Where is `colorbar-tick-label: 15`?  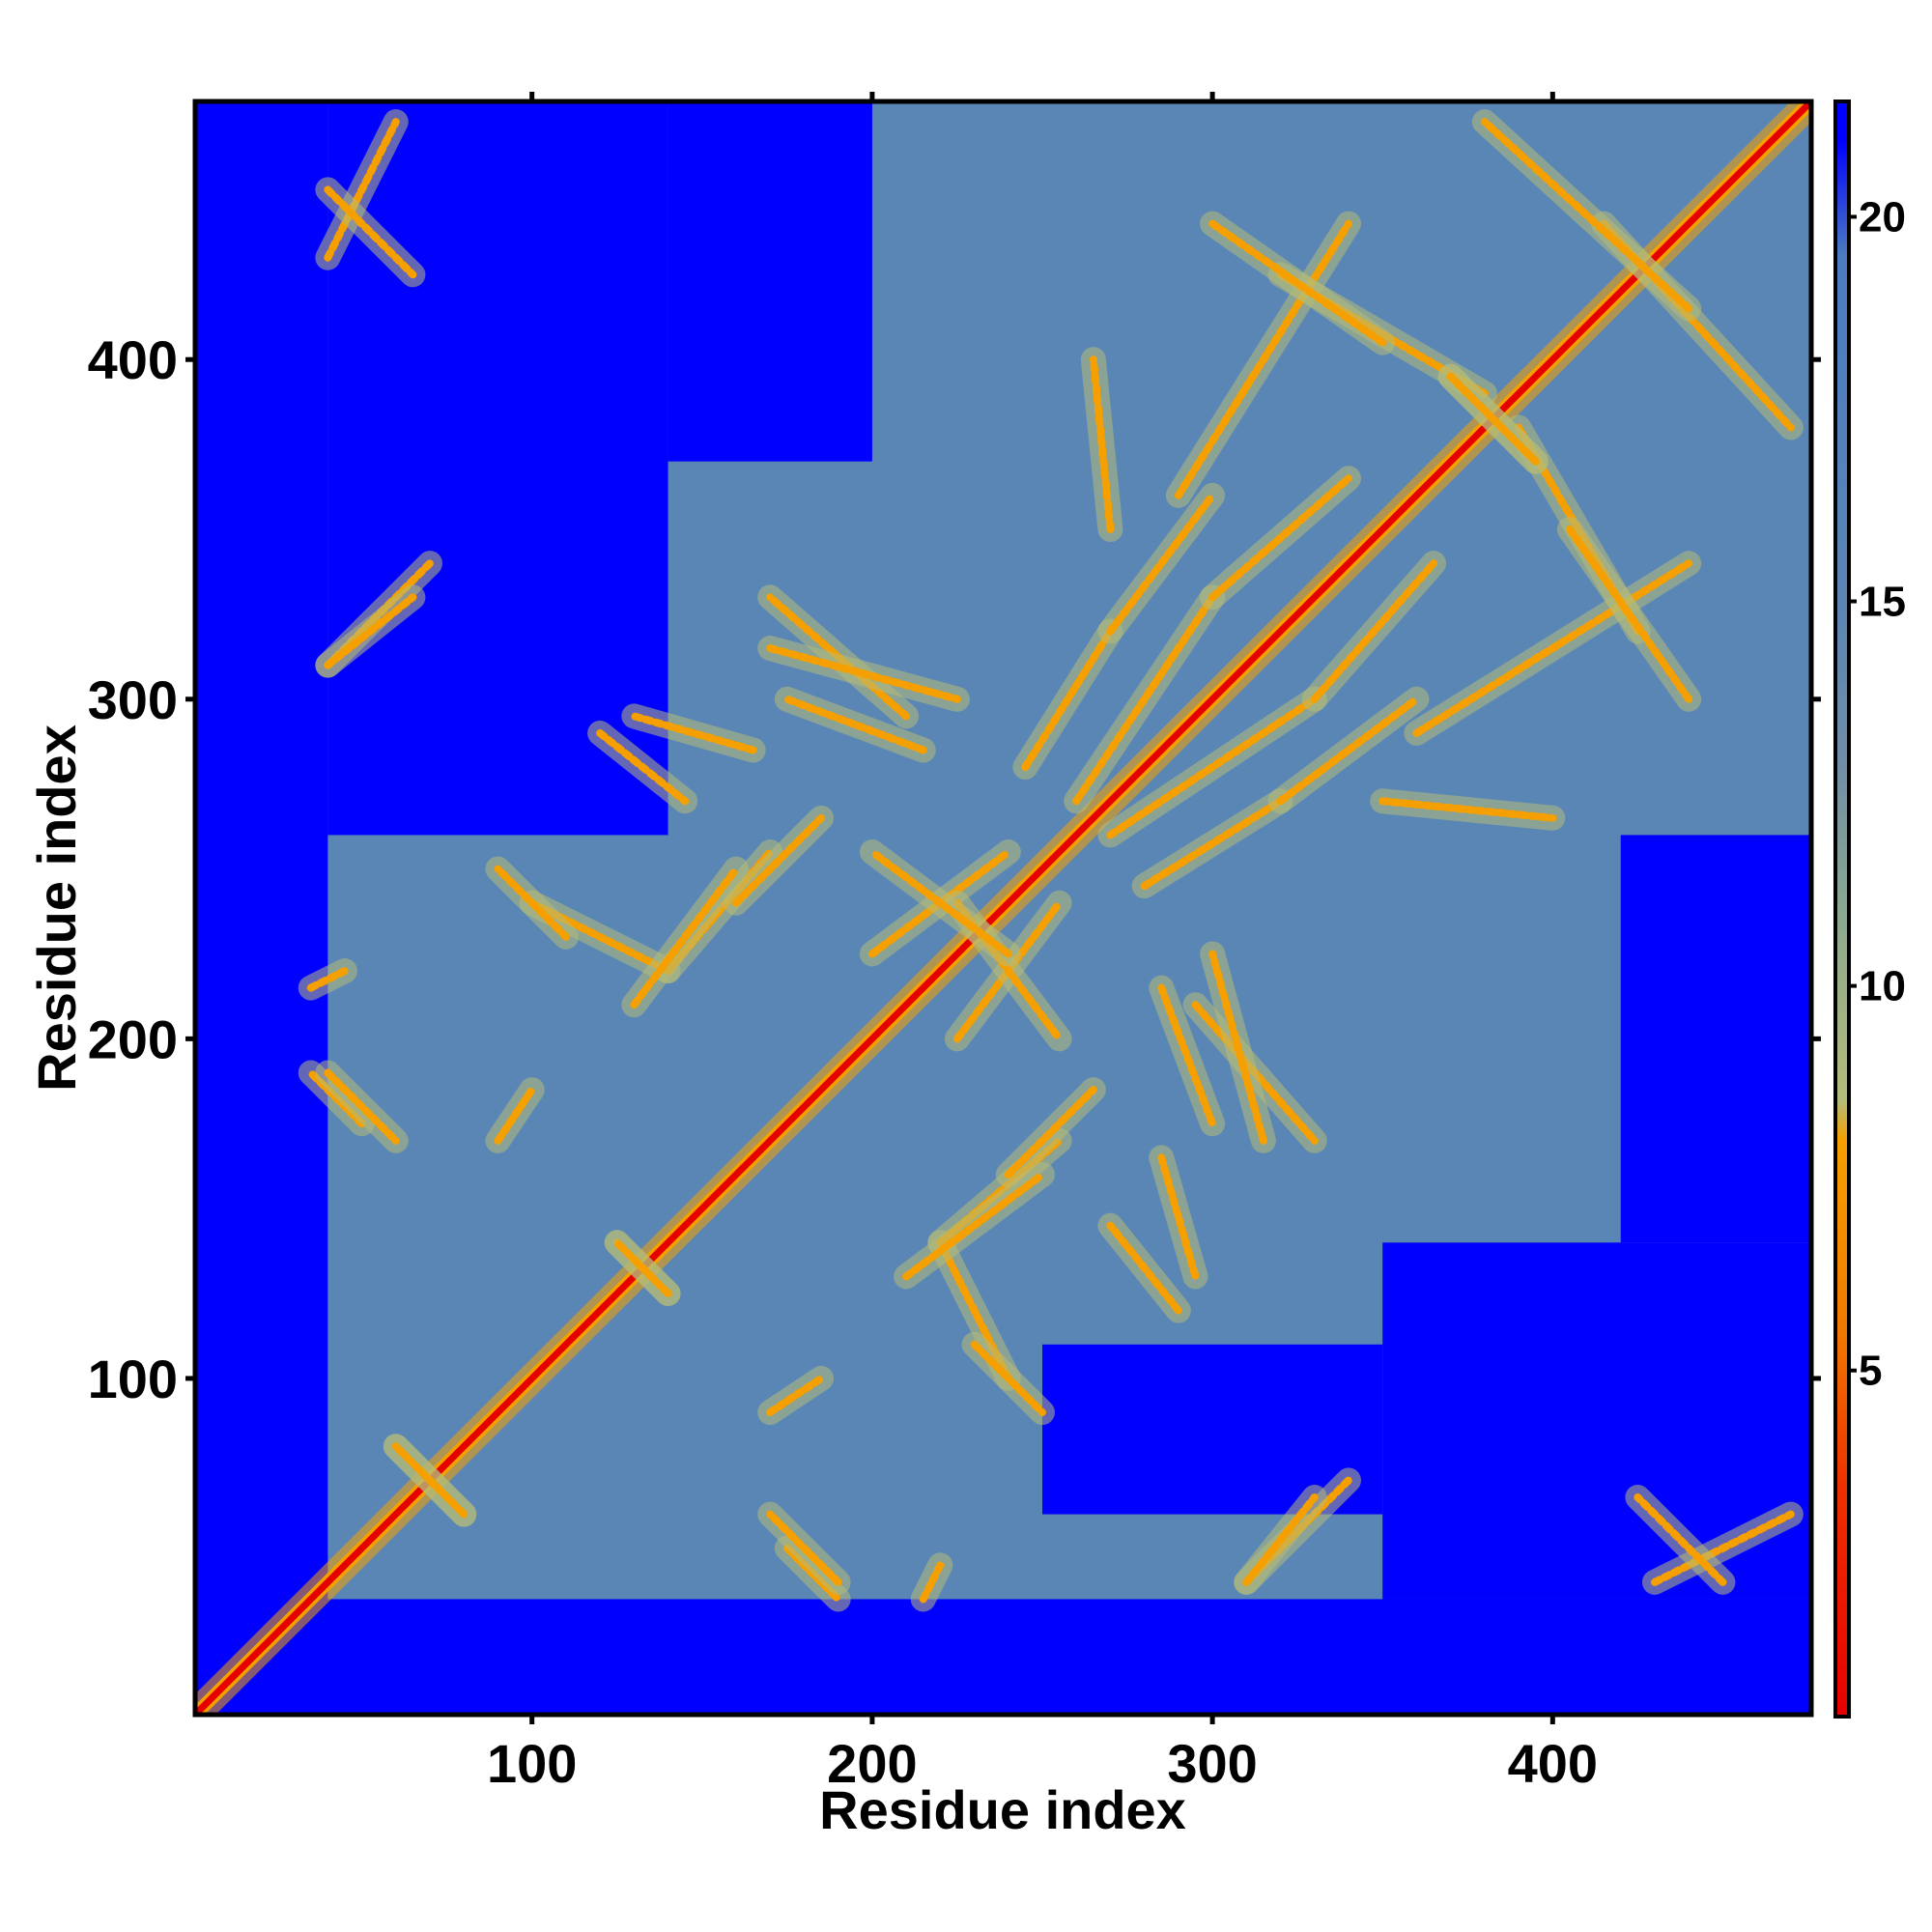
colorbar-tick-label: 15 is located at coordinates (1882, 602).